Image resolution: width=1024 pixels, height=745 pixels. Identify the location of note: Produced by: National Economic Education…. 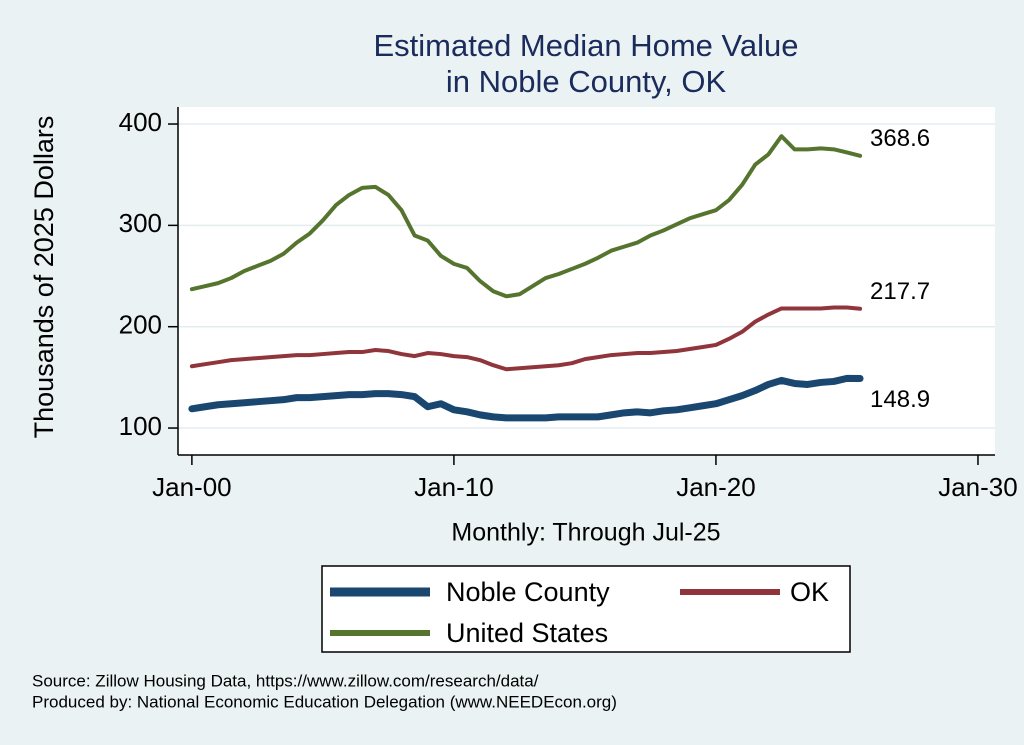
(324, 701).